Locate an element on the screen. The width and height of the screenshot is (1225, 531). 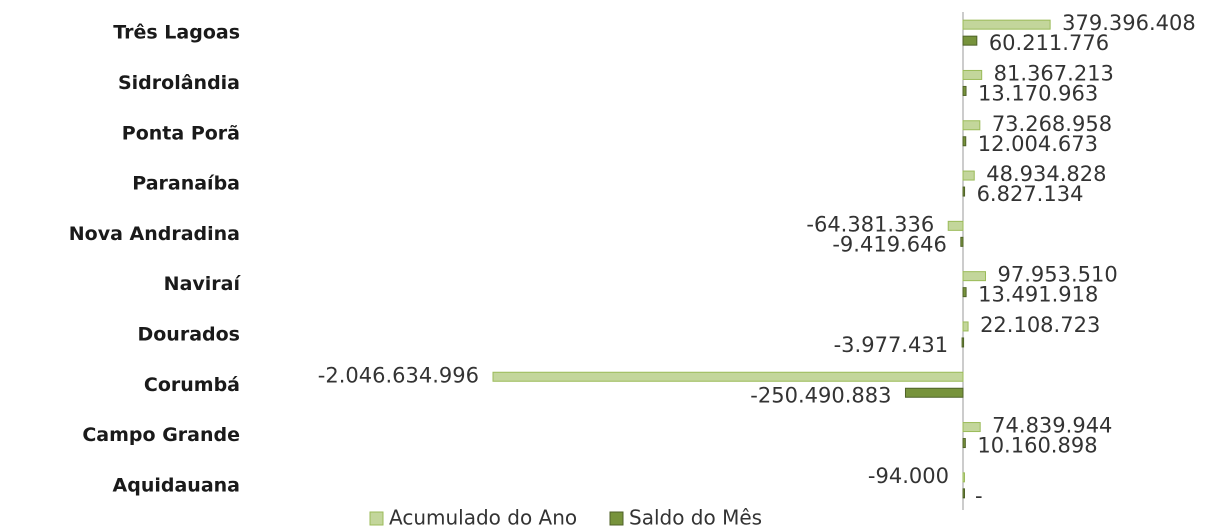
value-label: 10.160.898 is located at coordinates (1037, 446).